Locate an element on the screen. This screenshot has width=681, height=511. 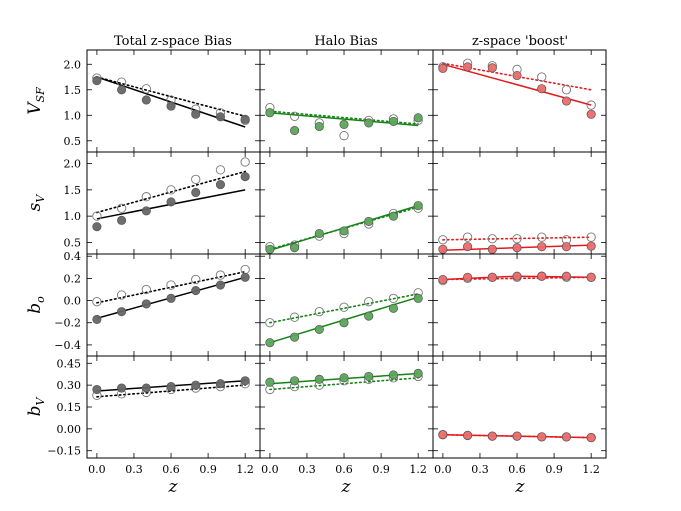
panel-b_o-boost is located at coordinates (519, 305).